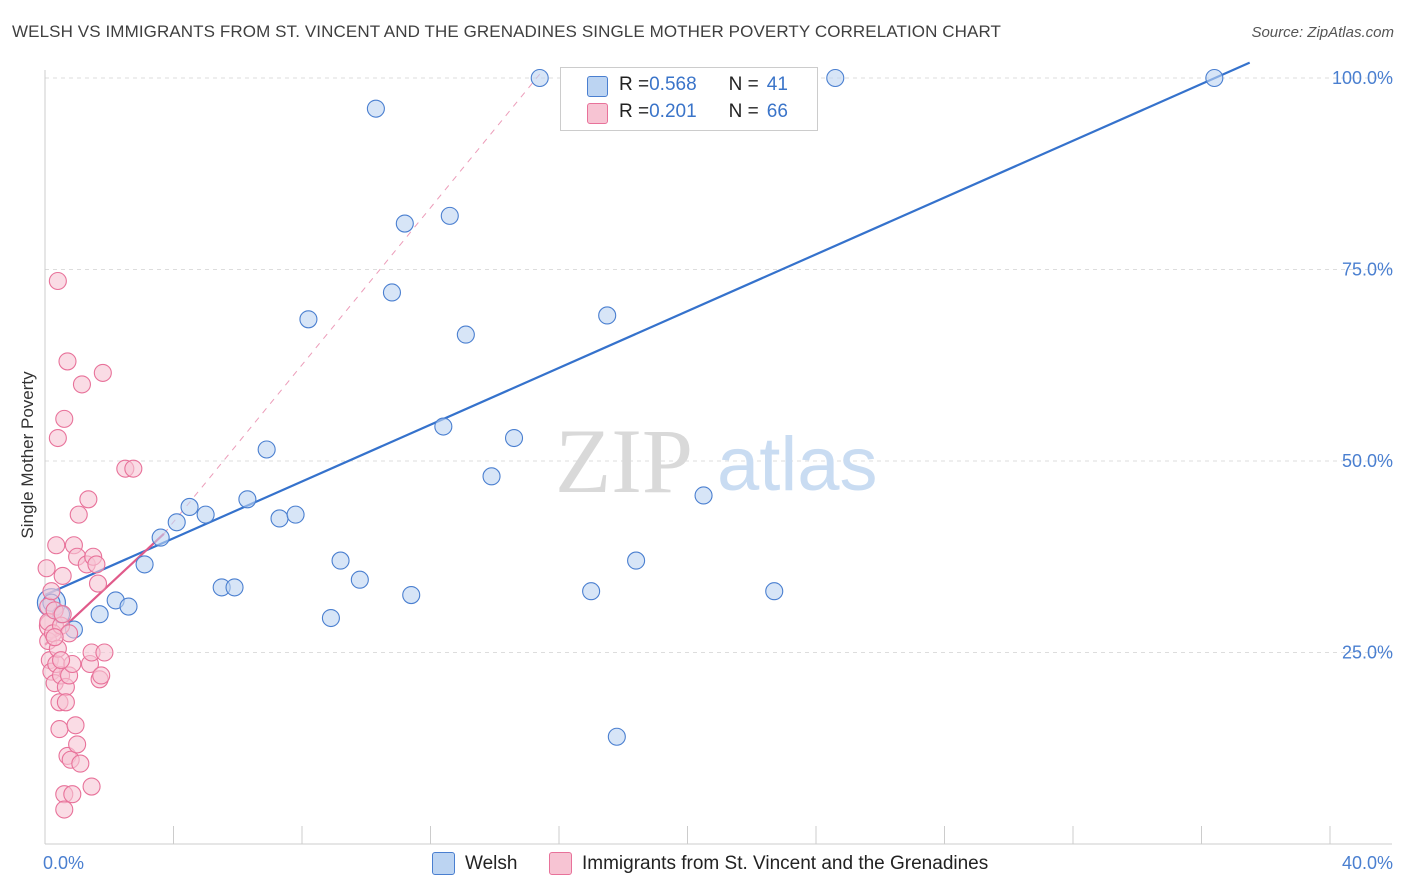 This screenshot has height=892, width=1406. I want to click on watermark-zip: ZIP, so click(624, 461).